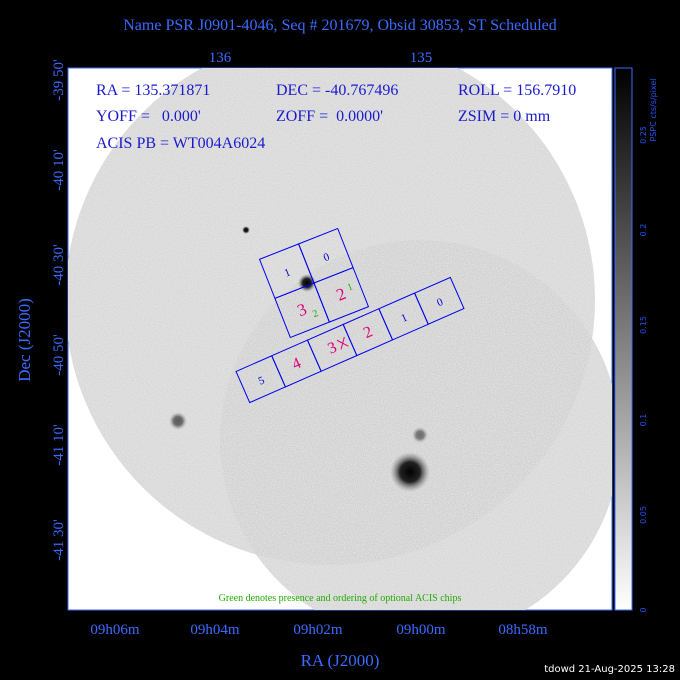  I want to click on info-roll: ROLL = 156.7910, so click(517, 90).